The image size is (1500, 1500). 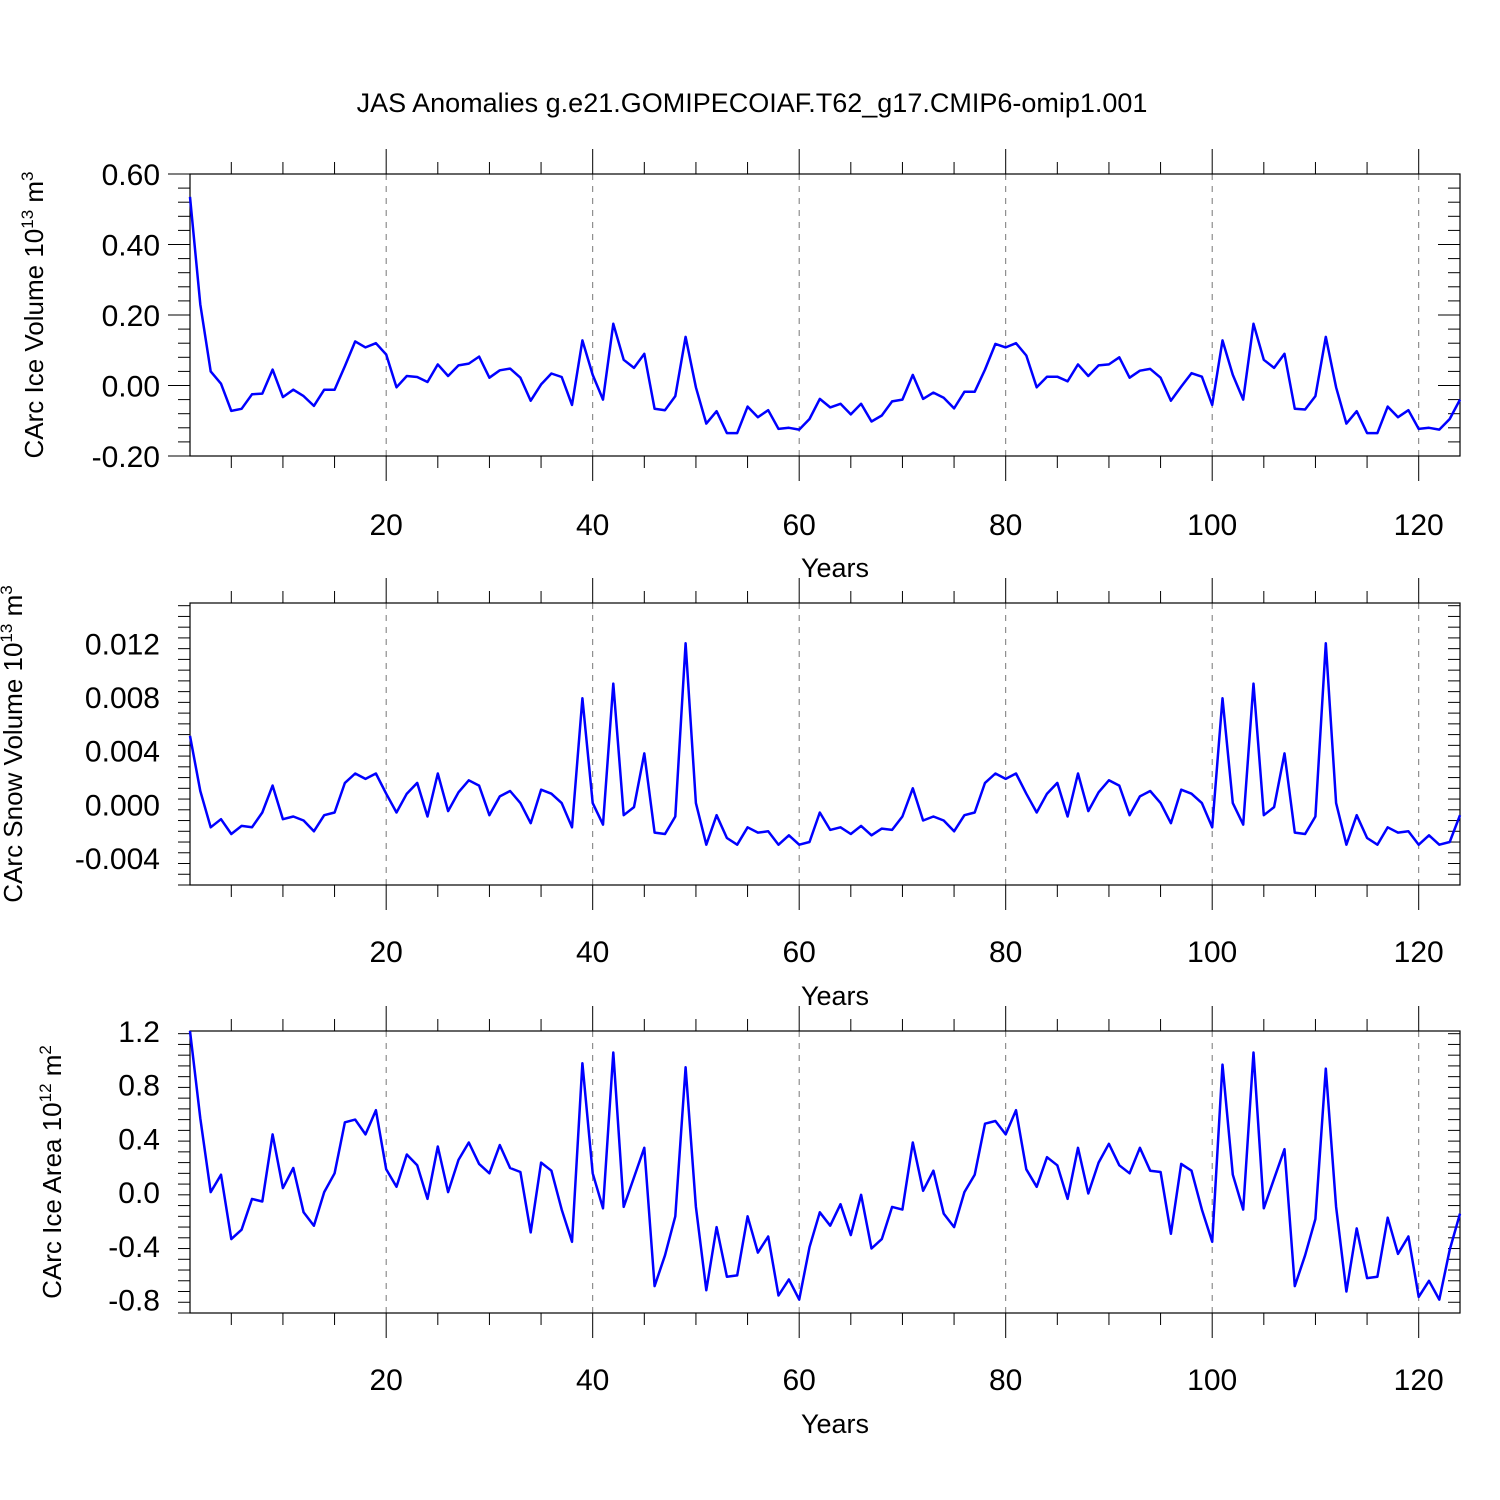 What do you see at coordinates (139, 1086) in the screenshot?
I see `y-tick-label: 0.8` at bounding box center [139, 1086].